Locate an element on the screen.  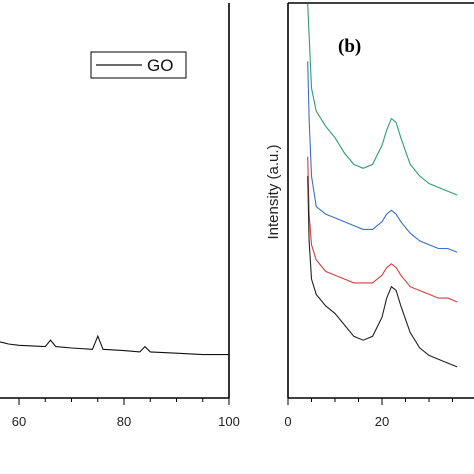
panel-a-x-tick-label: 100 is located at coordinates (229, 421).